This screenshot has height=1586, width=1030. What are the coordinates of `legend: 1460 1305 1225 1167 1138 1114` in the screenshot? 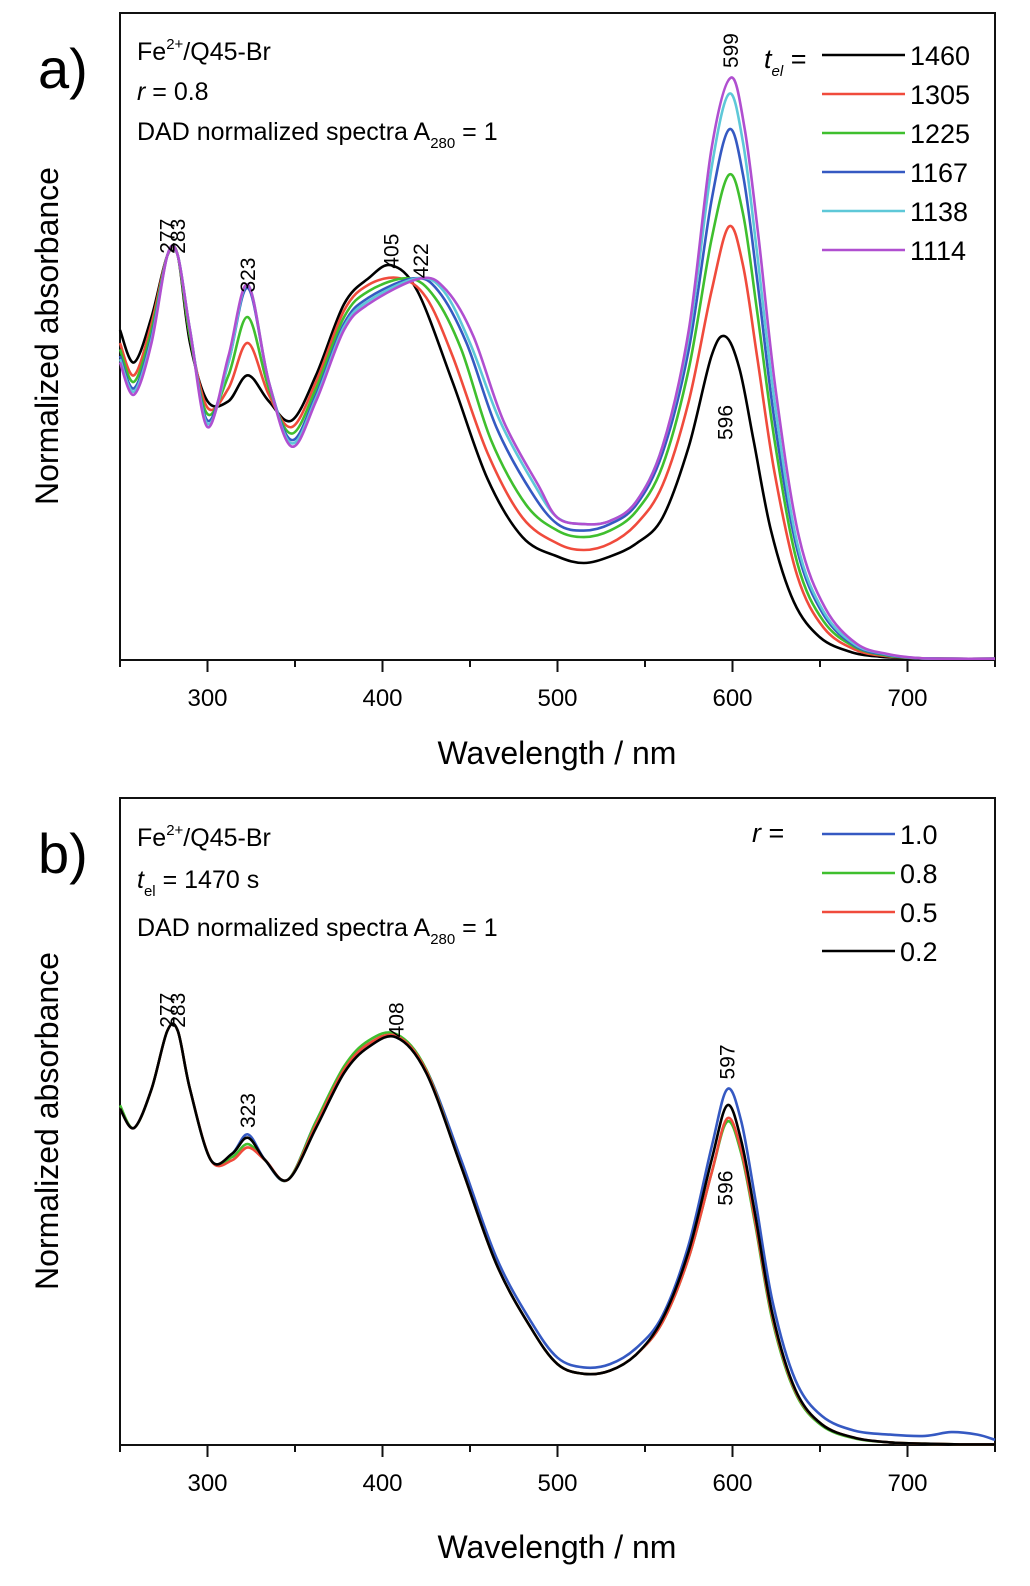 It's located at (896, 153).